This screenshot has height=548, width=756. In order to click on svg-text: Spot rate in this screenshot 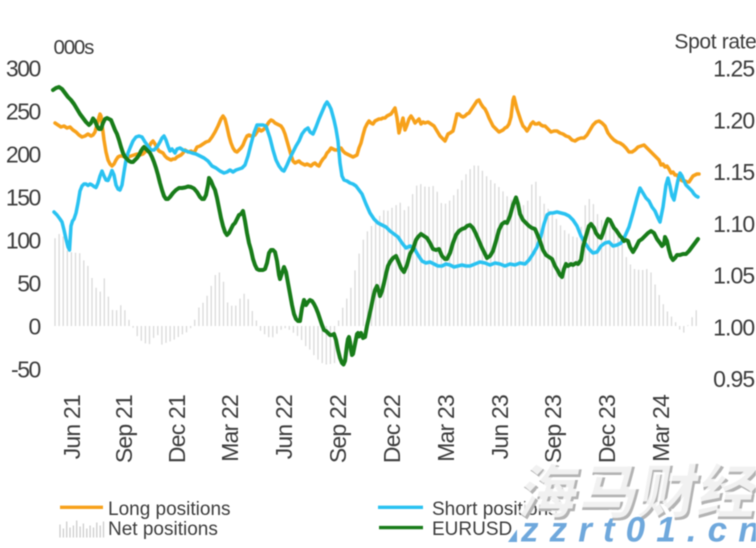, I will do `click(715, 41)`.